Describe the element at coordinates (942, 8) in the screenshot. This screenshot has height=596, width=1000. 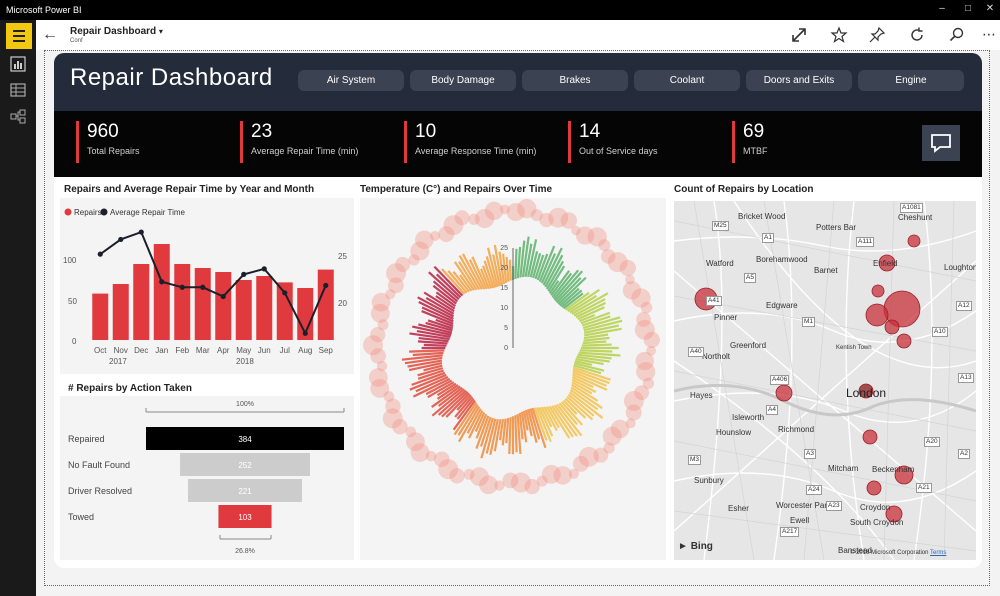
I see `minimize-icon: –` at that location.